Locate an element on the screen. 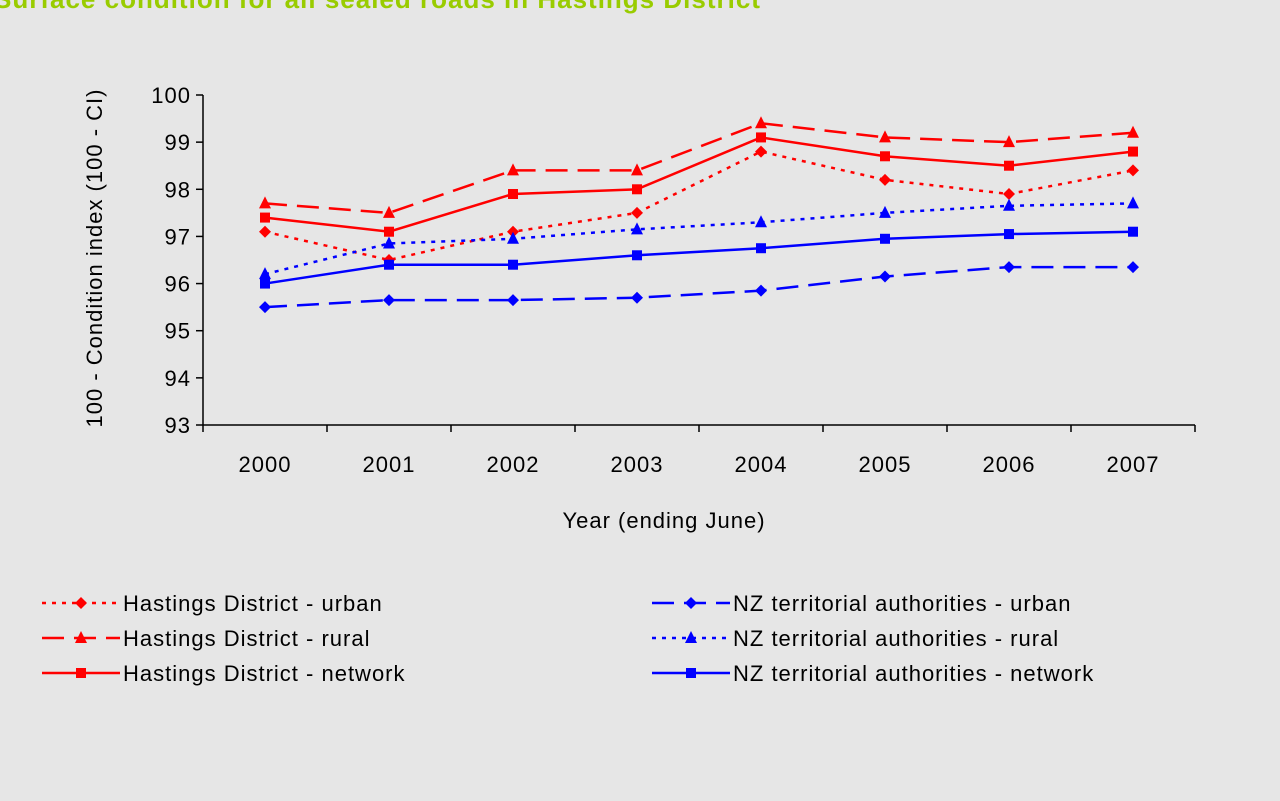  y-tick-label: 98 is located at coordinates (178, 189).